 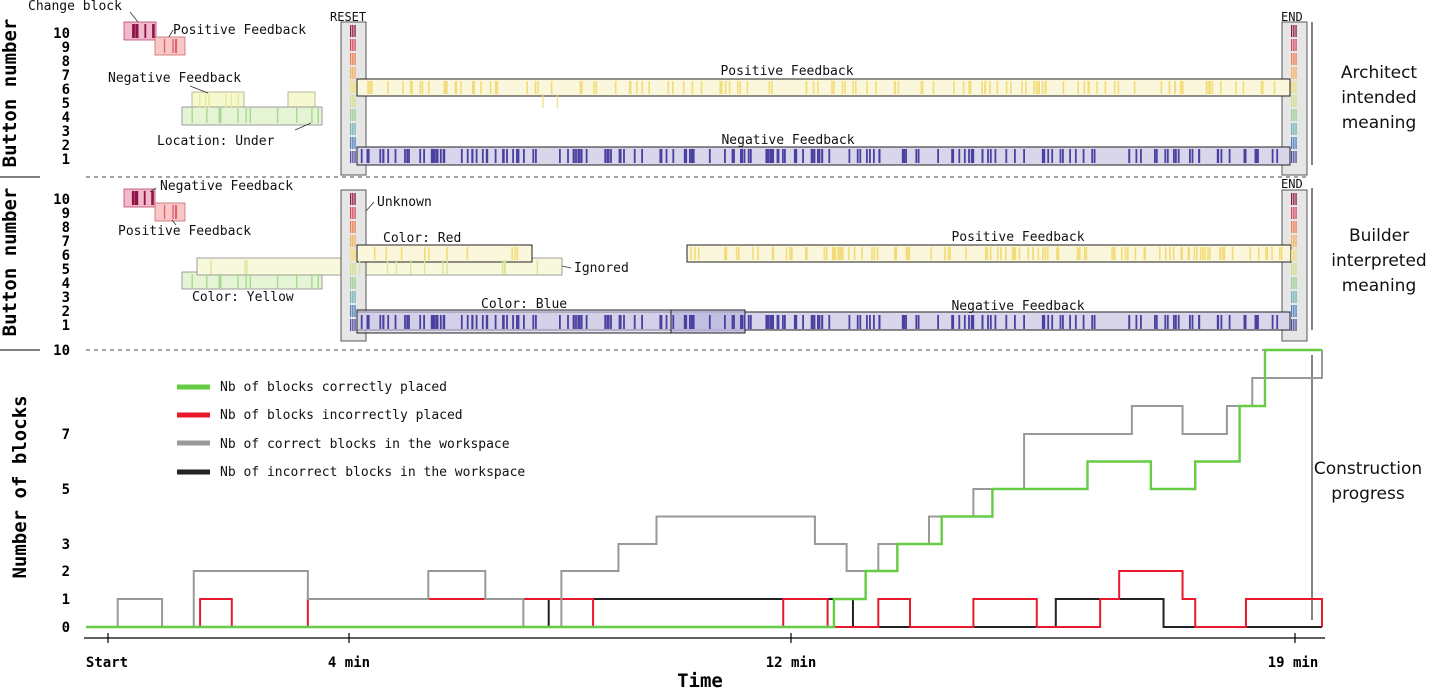 I want to click on p2-ann-neg: Negative Feedback, so click(x=226, y=186).